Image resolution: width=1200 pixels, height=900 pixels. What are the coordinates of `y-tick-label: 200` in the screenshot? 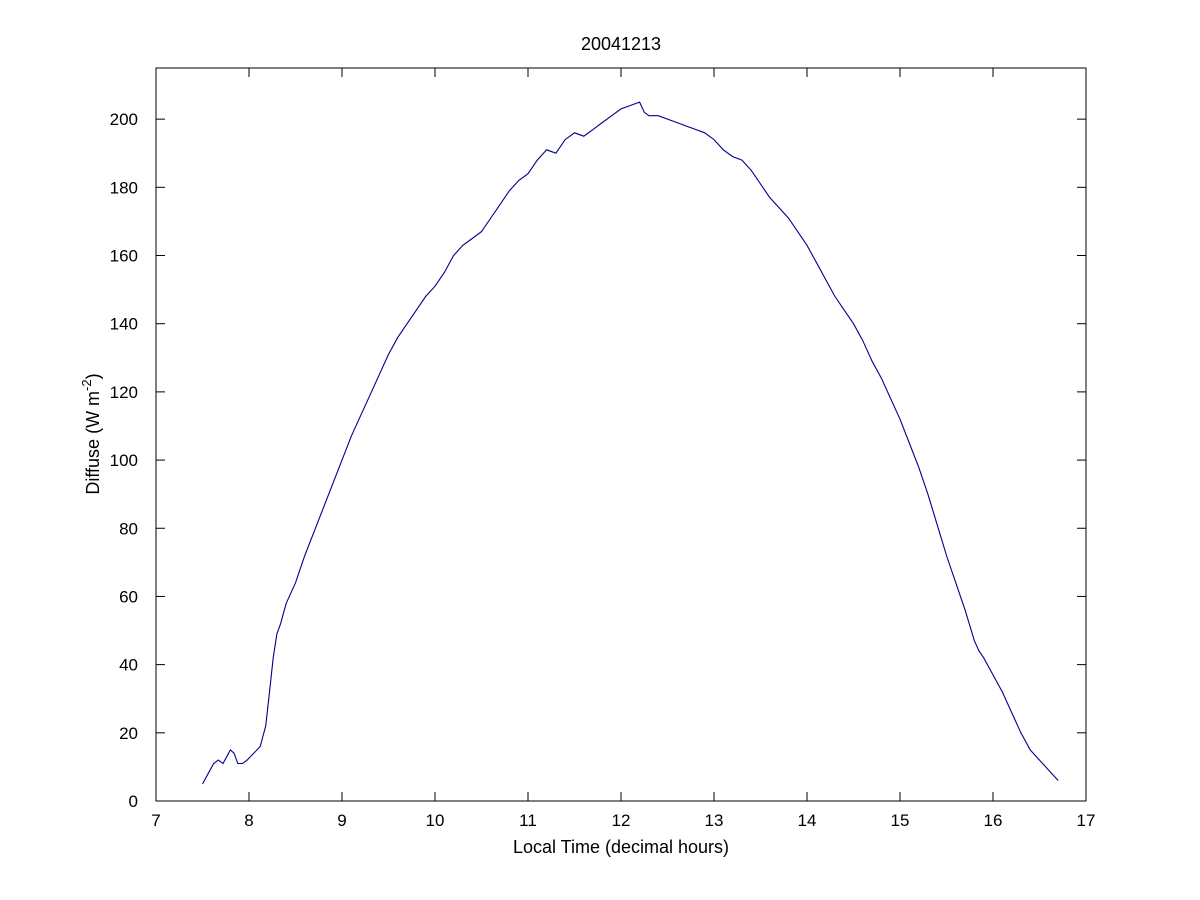 It's located at (124, 119).